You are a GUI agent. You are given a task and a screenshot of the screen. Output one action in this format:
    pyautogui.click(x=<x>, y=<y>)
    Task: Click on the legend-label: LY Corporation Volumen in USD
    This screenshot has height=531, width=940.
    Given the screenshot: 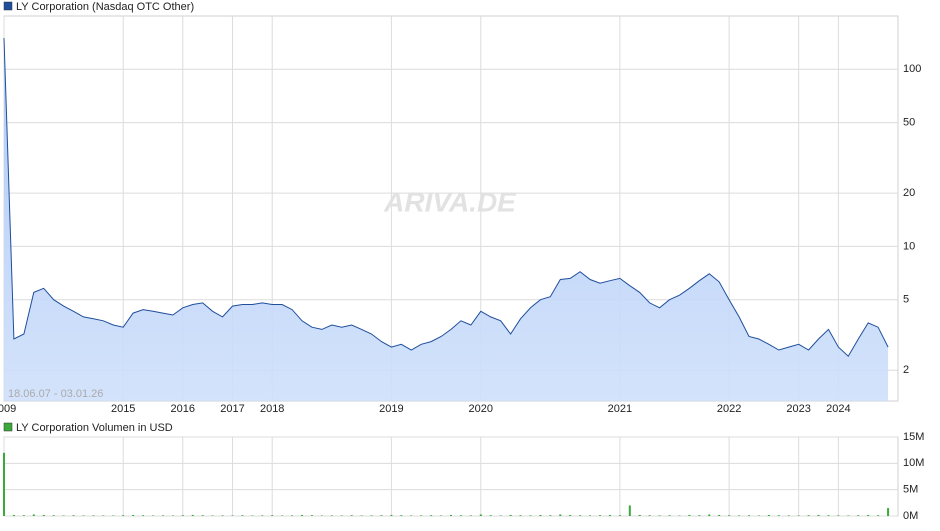 What is the action you would take?
    pyautogui.click(x=94, y=428)
    